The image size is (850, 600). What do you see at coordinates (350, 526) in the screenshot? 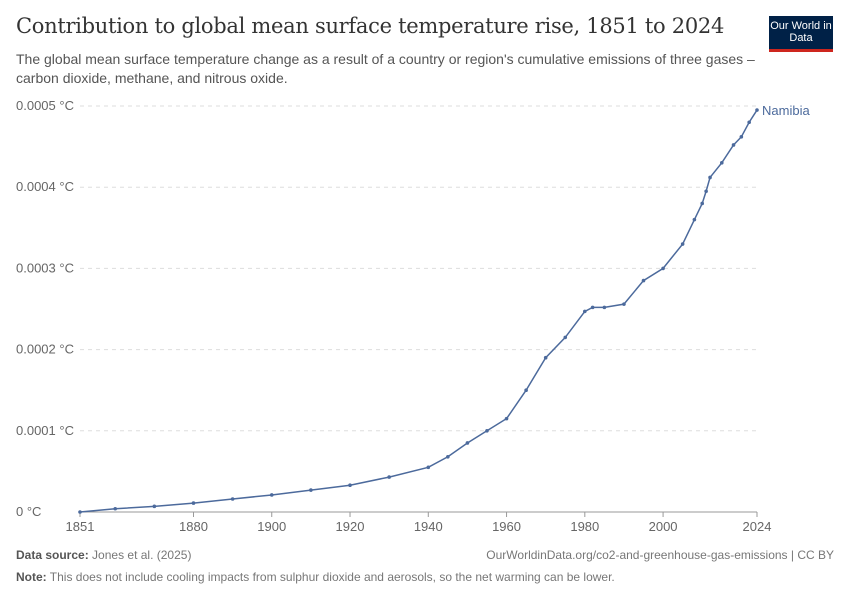
I see `x-tick-label: 1920` at bounding box center [350, 526].